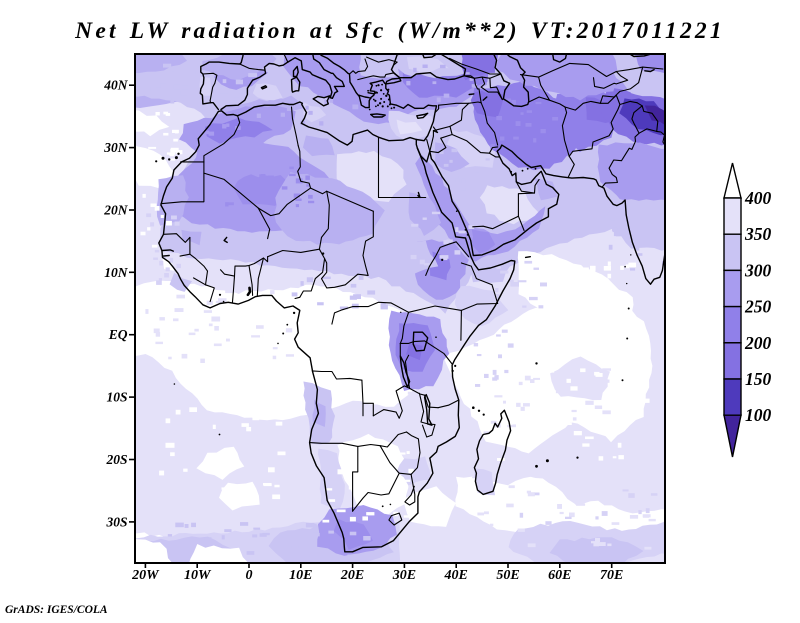 The image size is (800, 623). What do you see at coordinates (758, 198) in the screenshot?
I see `svg-text: 400` at bounding box center [758, 198].